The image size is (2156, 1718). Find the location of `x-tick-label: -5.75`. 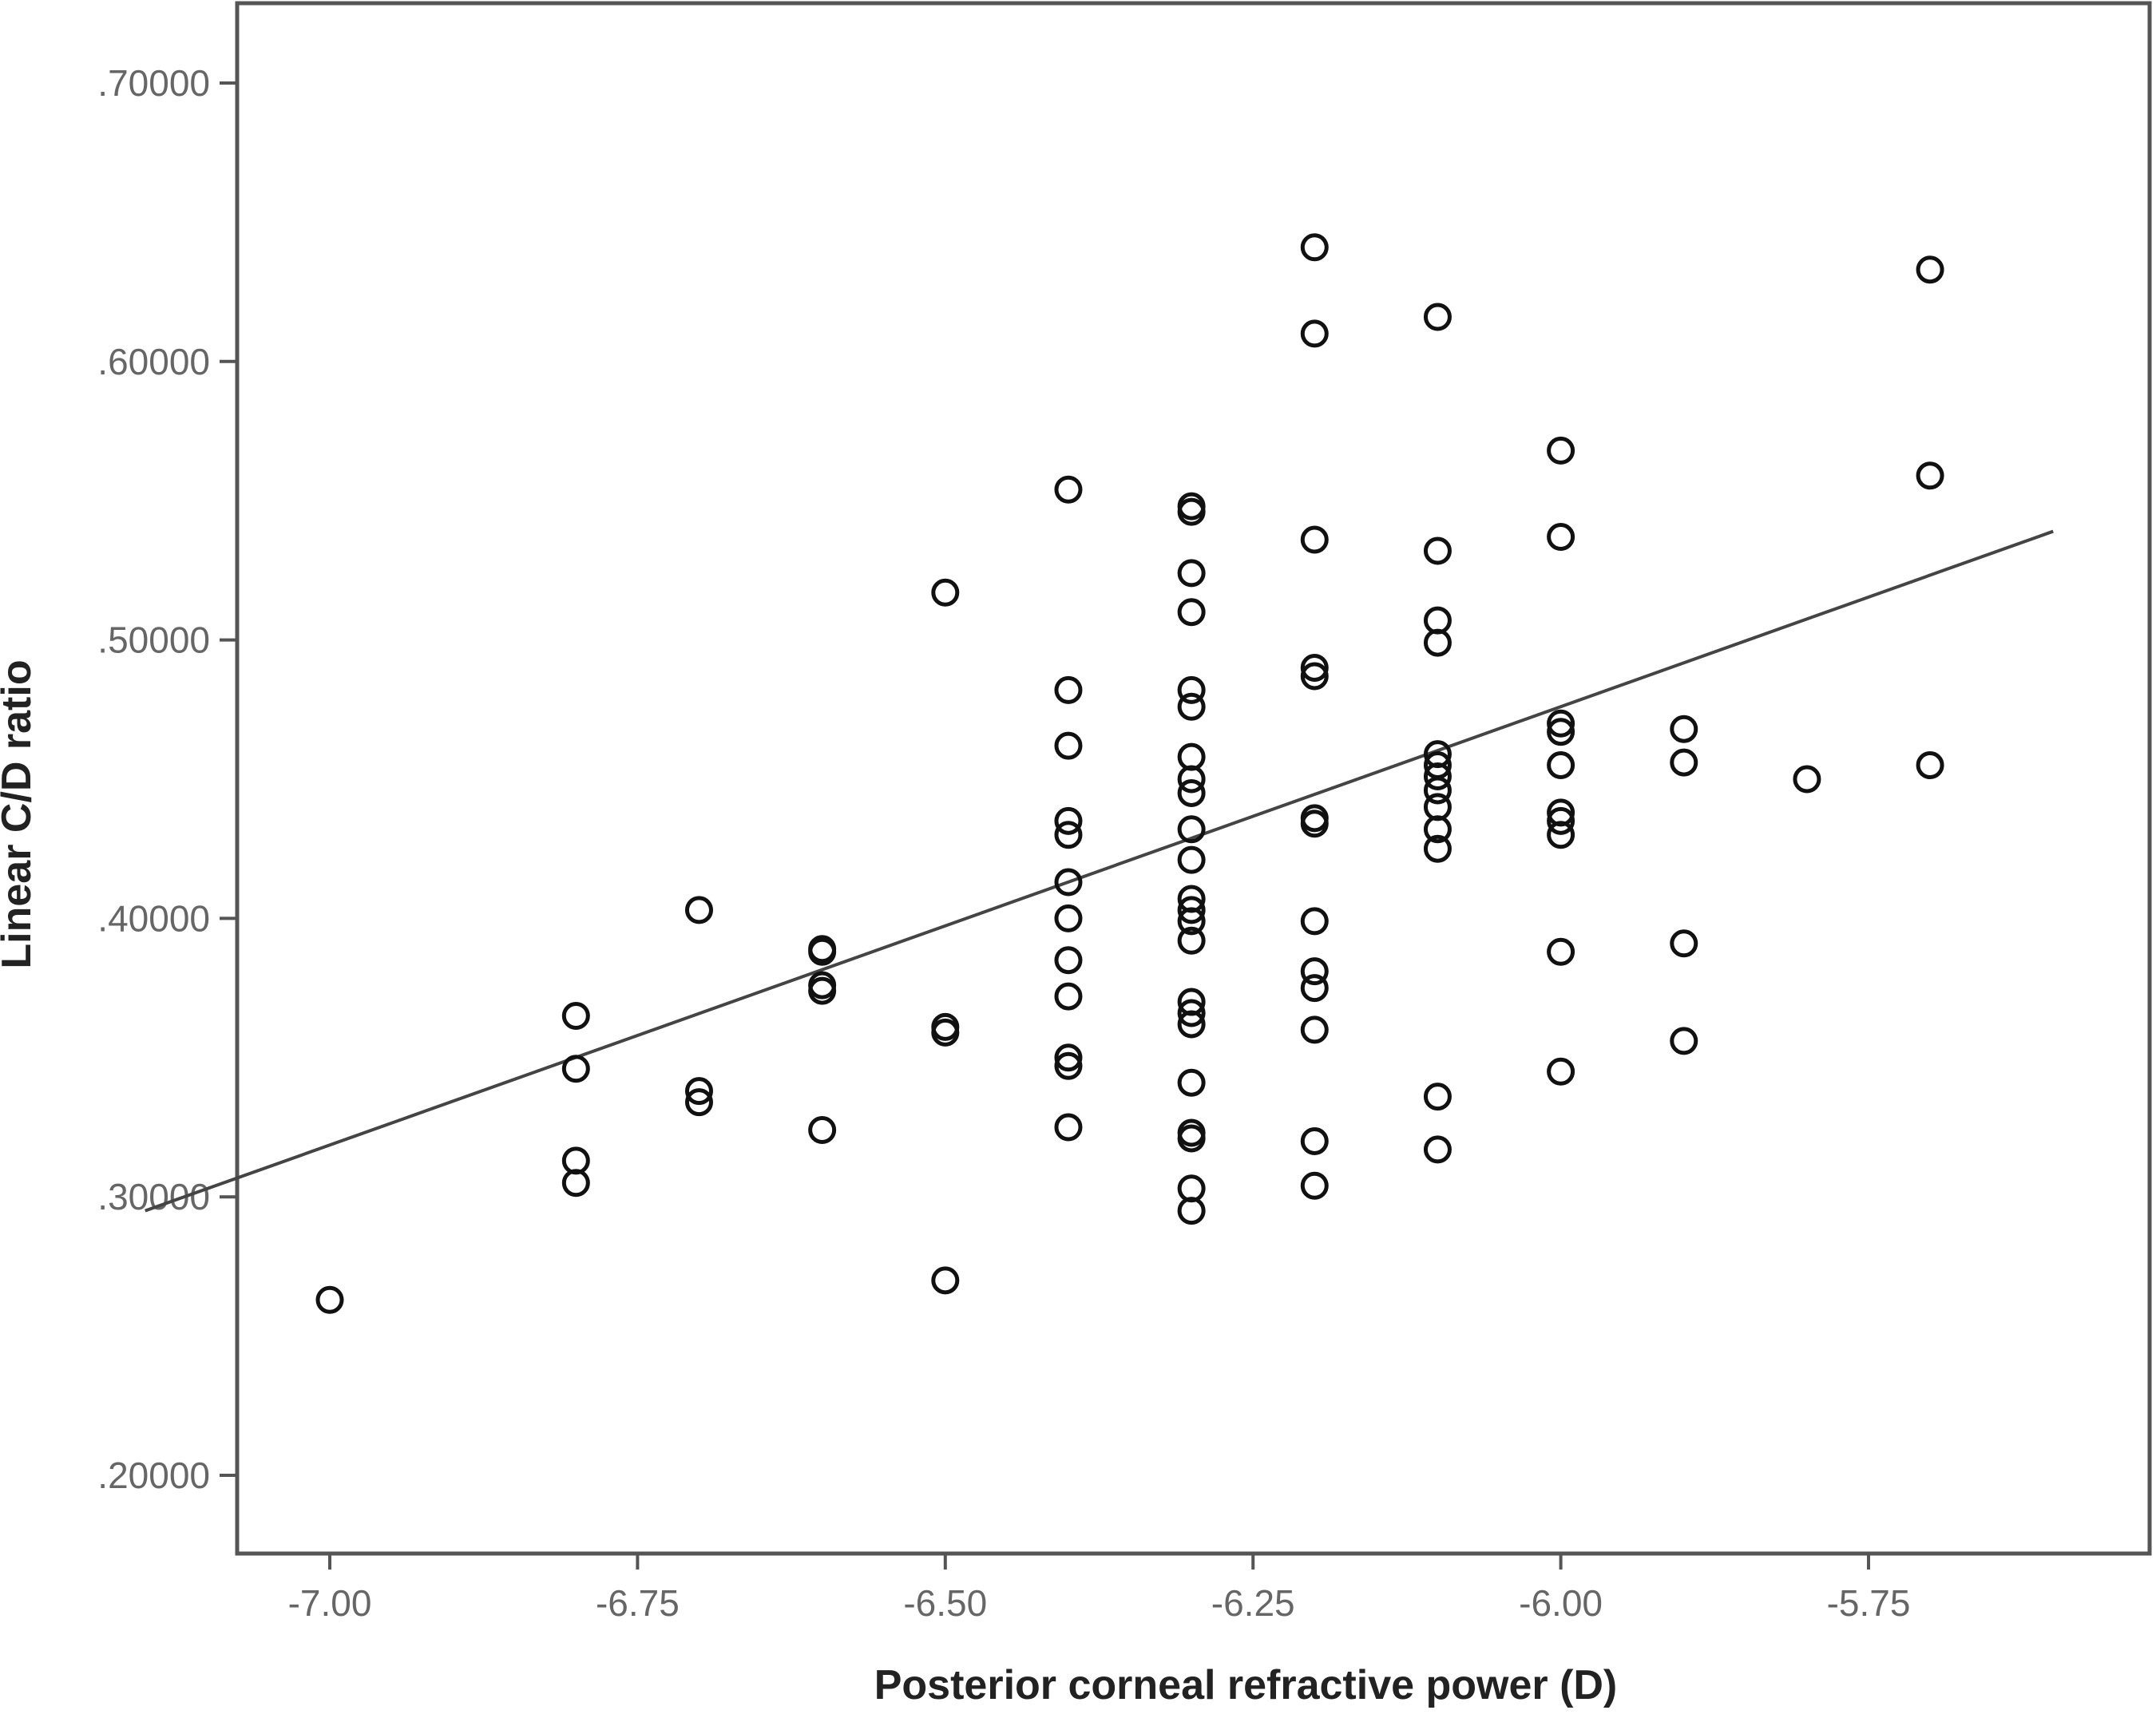

x-tick-label: -5.75 is located at coordinates (1869, 1603).